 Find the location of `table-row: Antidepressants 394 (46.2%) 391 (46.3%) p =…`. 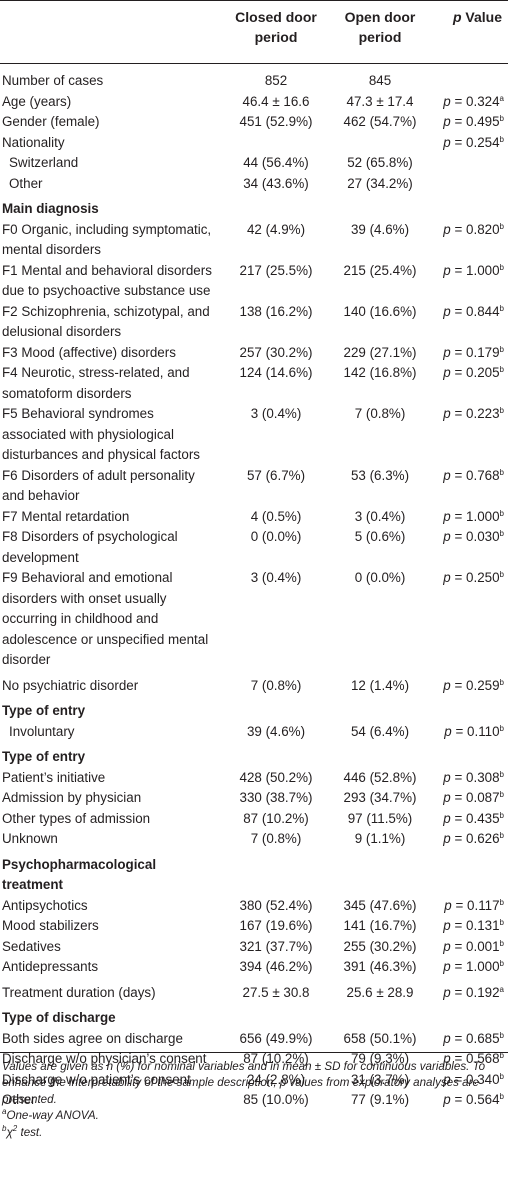

table-row: Antidepressants 394 (46.2%) 391 (46.3%) p =… is located at coordinates (254, 967).